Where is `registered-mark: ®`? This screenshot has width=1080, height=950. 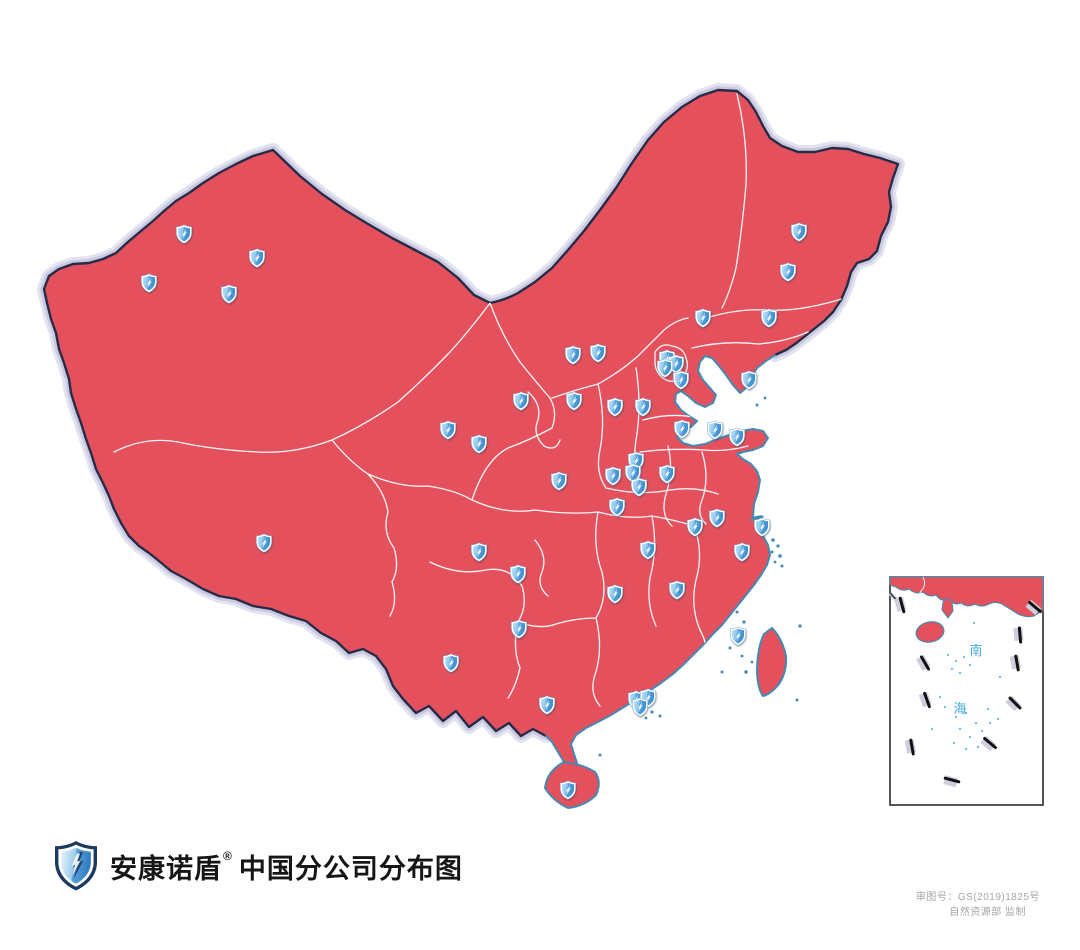 registered-mark: ® is located at coordinates (228, 855).